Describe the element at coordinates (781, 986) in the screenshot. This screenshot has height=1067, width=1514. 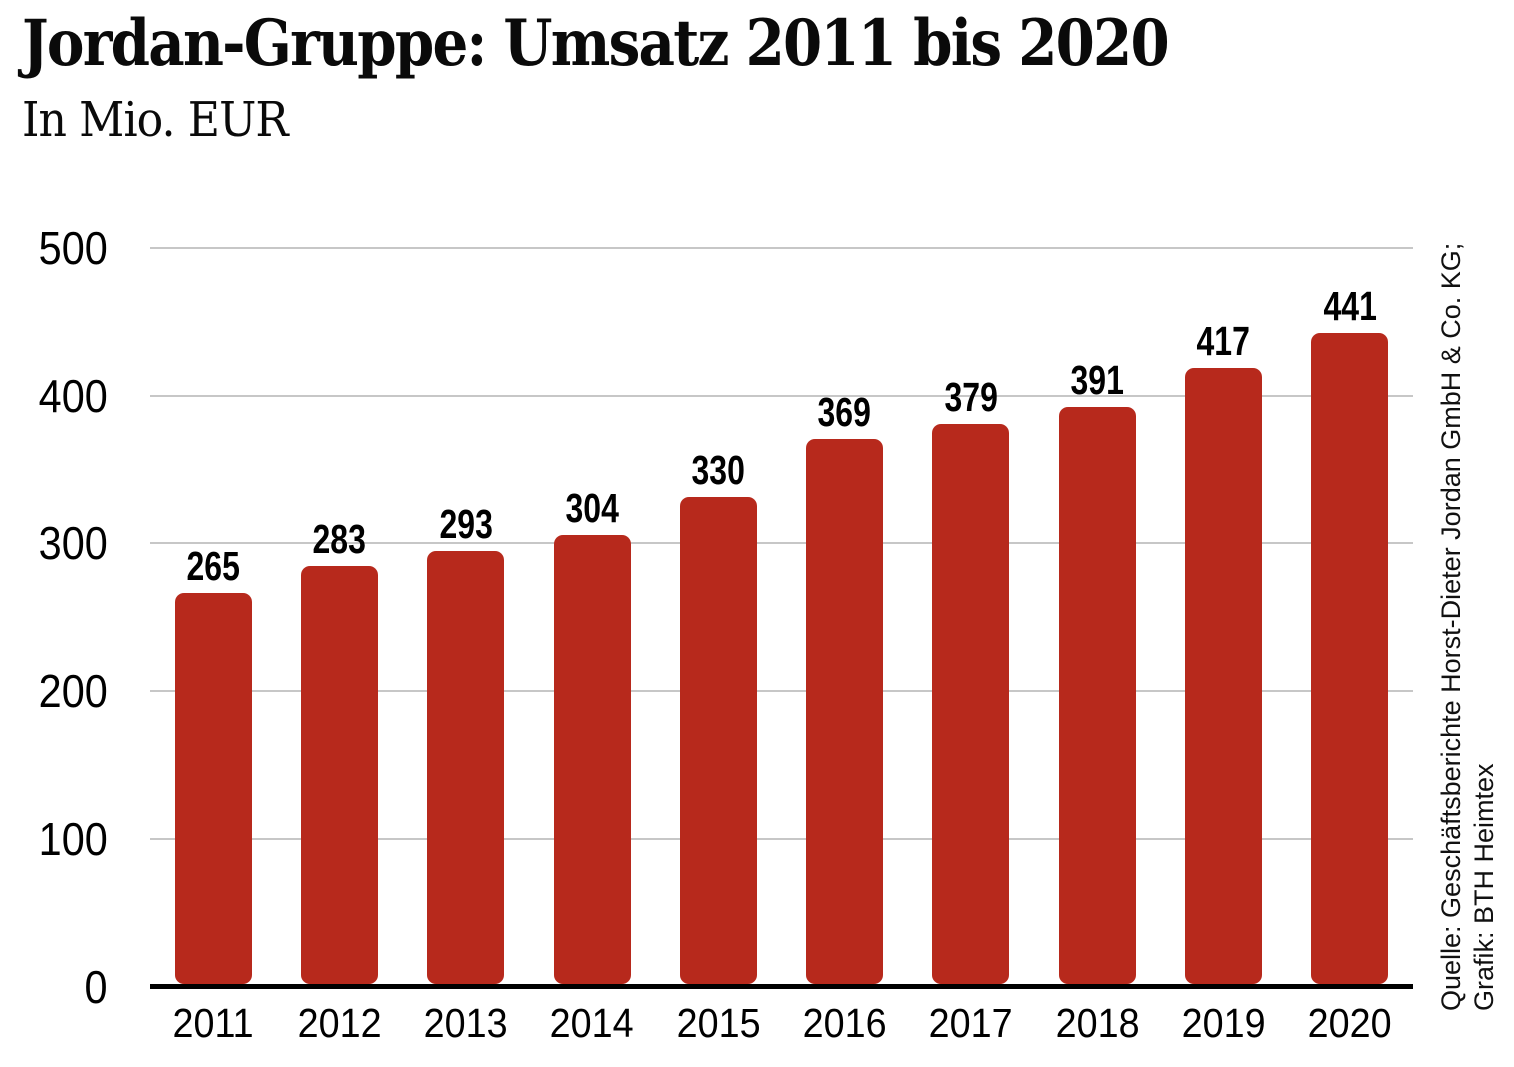
I see `x-axis-line` at that location.